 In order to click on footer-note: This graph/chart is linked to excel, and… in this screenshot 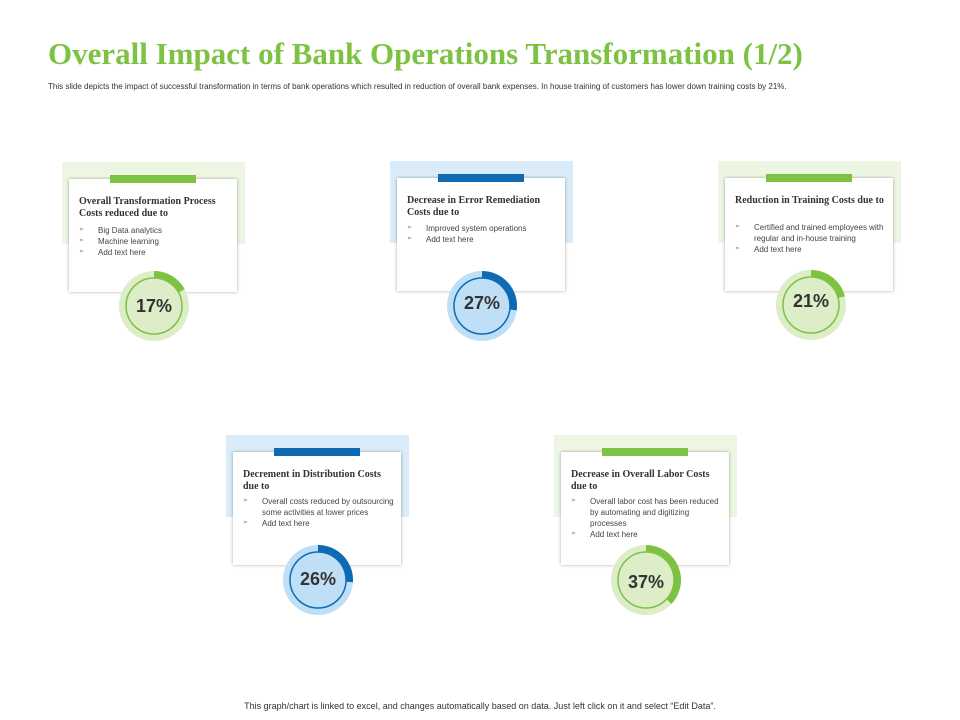, I will do `click(480, 706)`.